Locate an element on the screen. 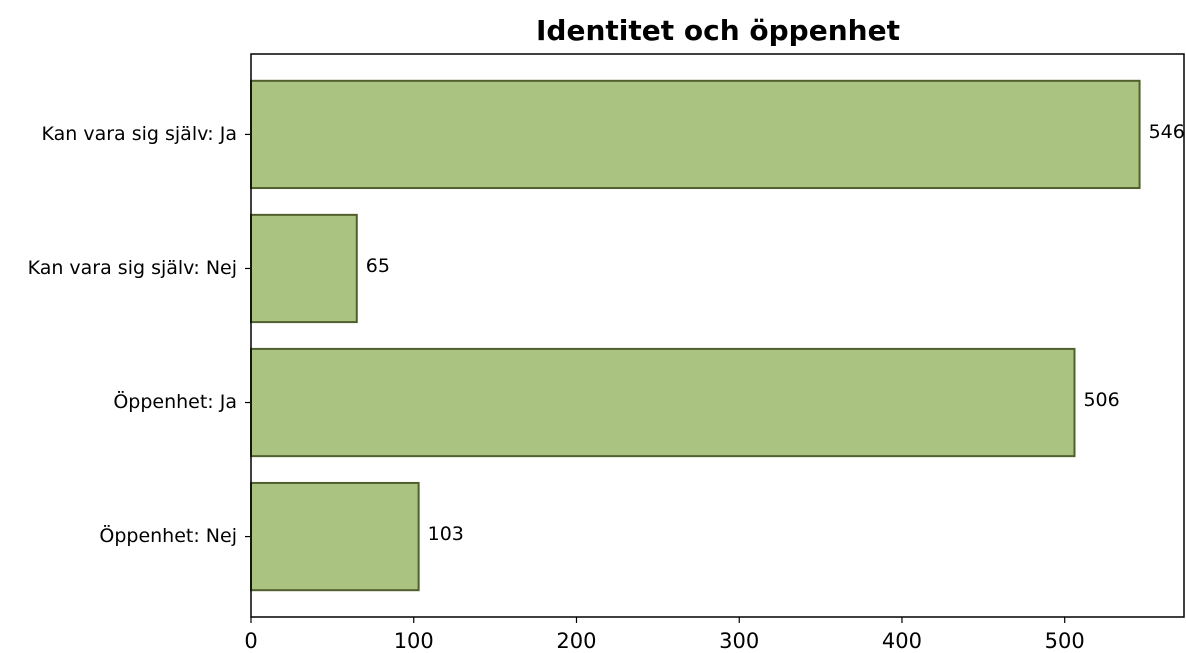 The image size is (1186, 653). value-label: 103 is located at coordinates (446, 534).